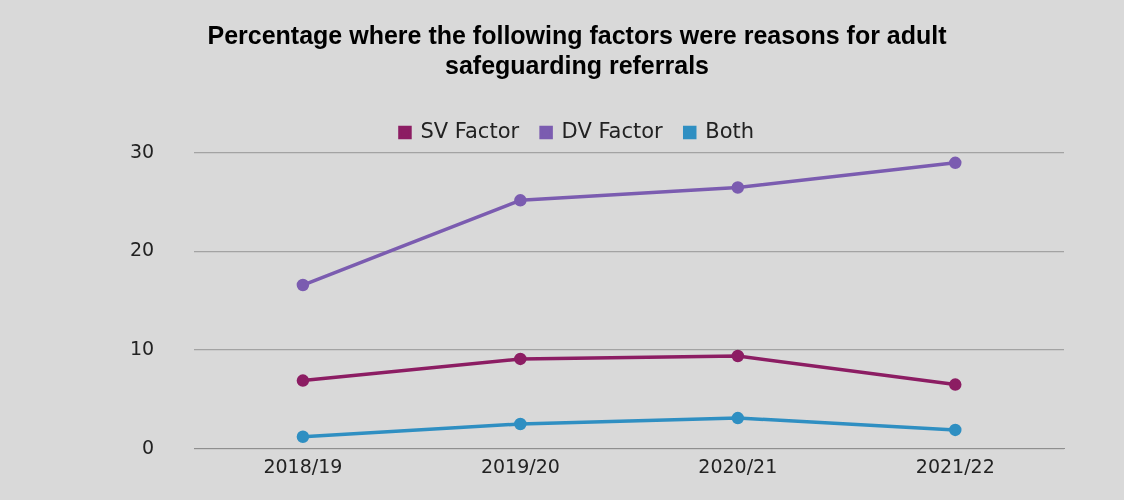 This screenshot has height=500, width=1124. I want to click on x-tick-label: 2019/20, so click(520, 465).